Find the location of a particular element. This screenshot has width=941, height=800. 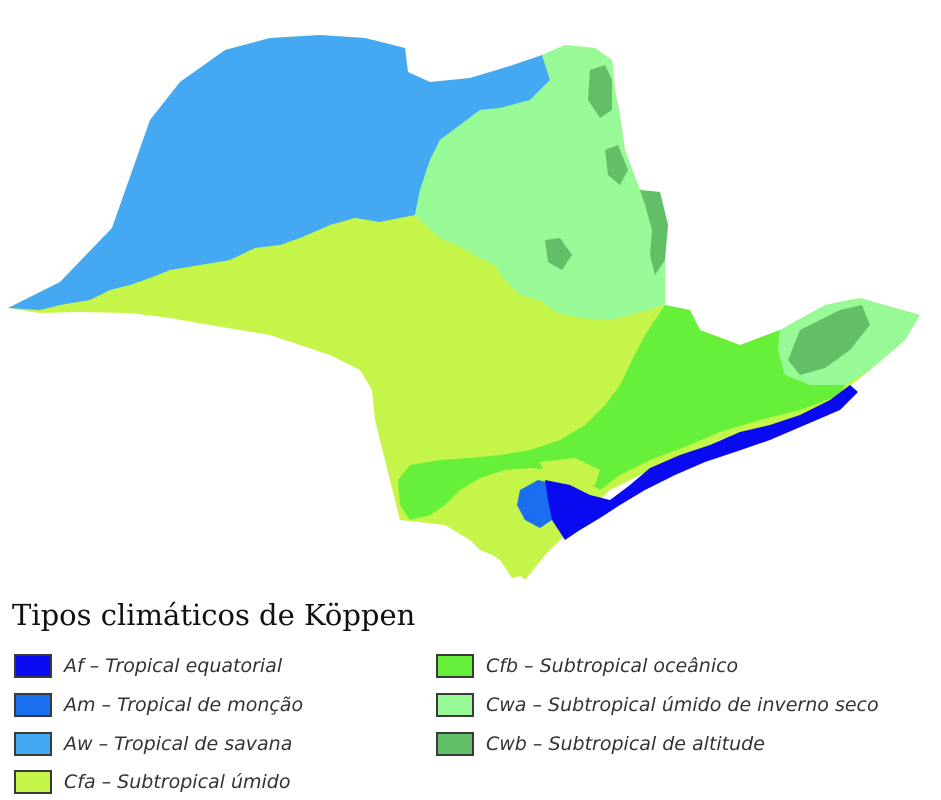

legend-item-am: Am – Tropical de monção is located at coordinates (158, 705).